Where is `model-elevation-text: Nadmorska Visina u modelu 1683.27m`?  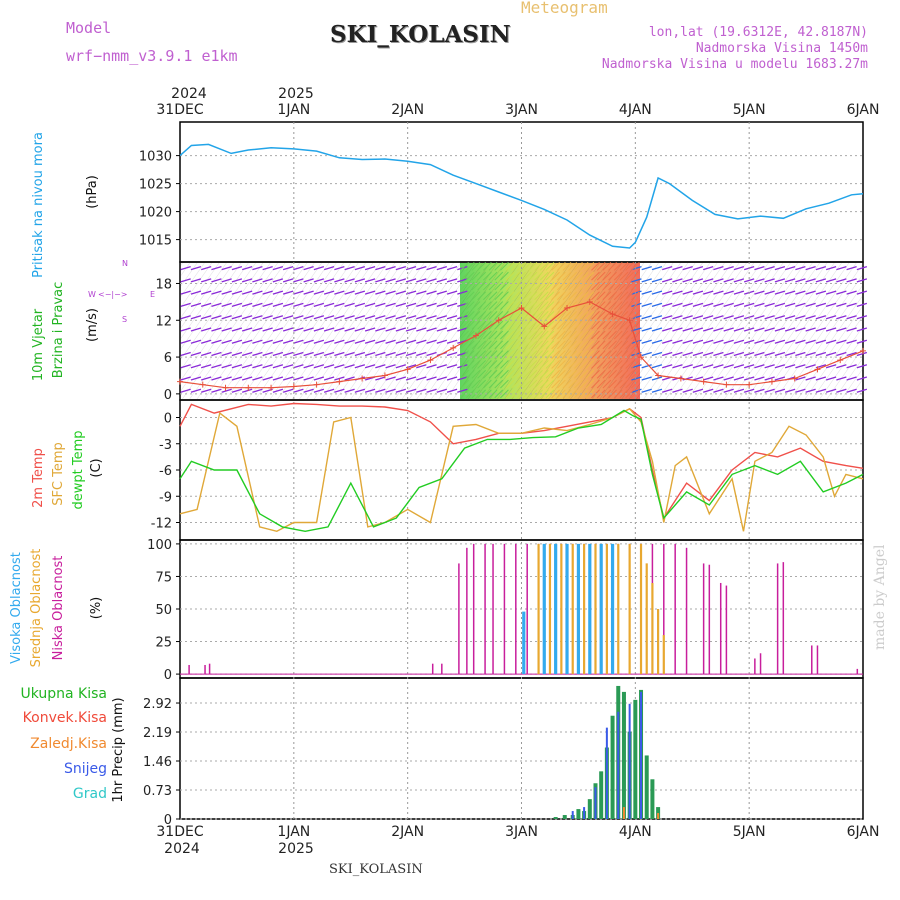 model-elevation-text: Nadmorska Visina u modelu 1683.27m is located at coordinates (734, 64).